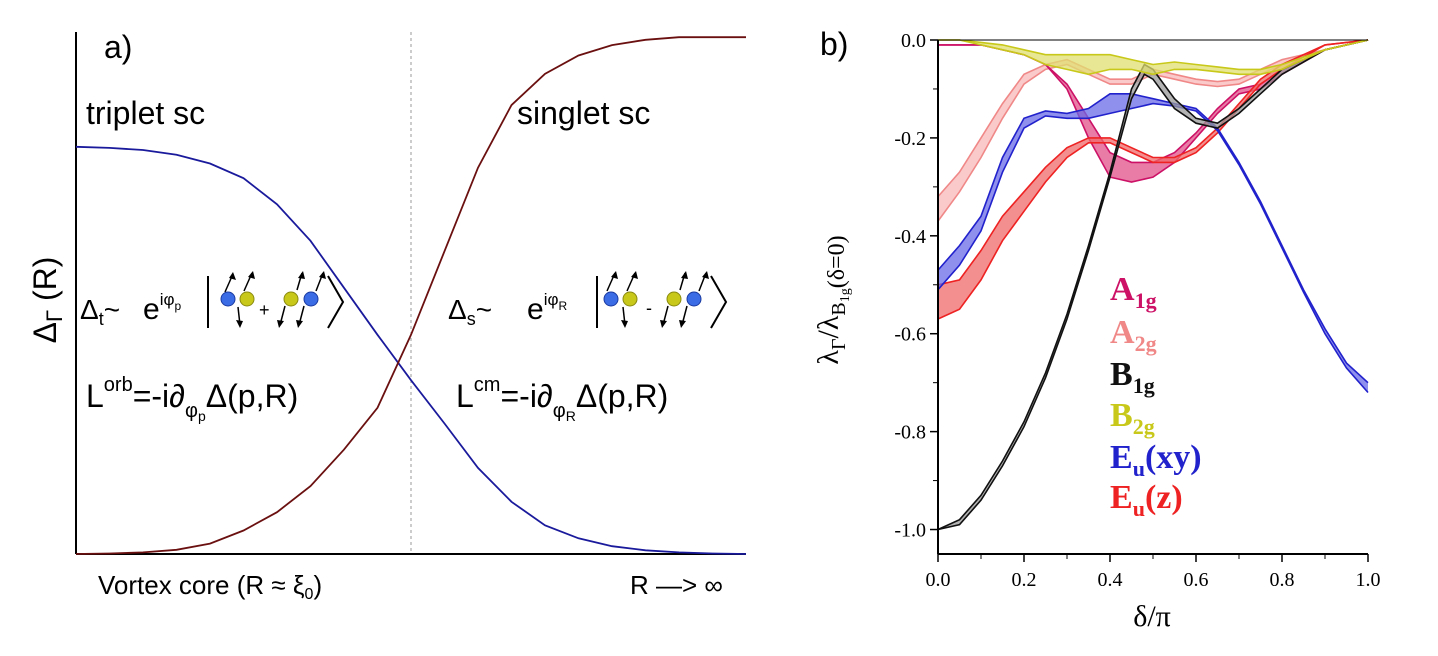 This screenshot has width=1438, height=656. What do you see at coordinates (1152, 616) in the screenshot?
I see `panel-b-x-label: δ/π` at bounding box center [1152, 616].